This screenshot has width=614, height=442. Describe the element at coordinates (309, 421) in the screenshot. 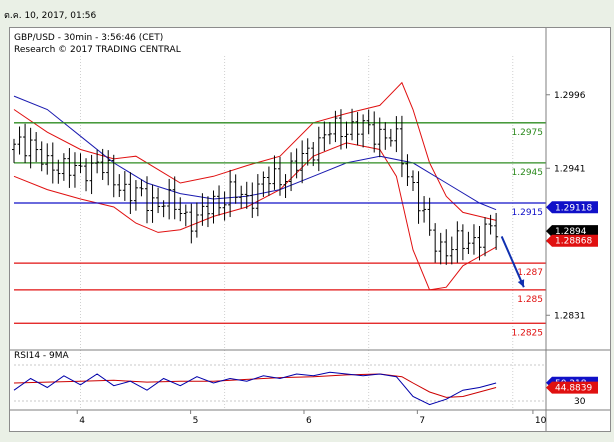

I see `x-tick-label: 6` at that location.